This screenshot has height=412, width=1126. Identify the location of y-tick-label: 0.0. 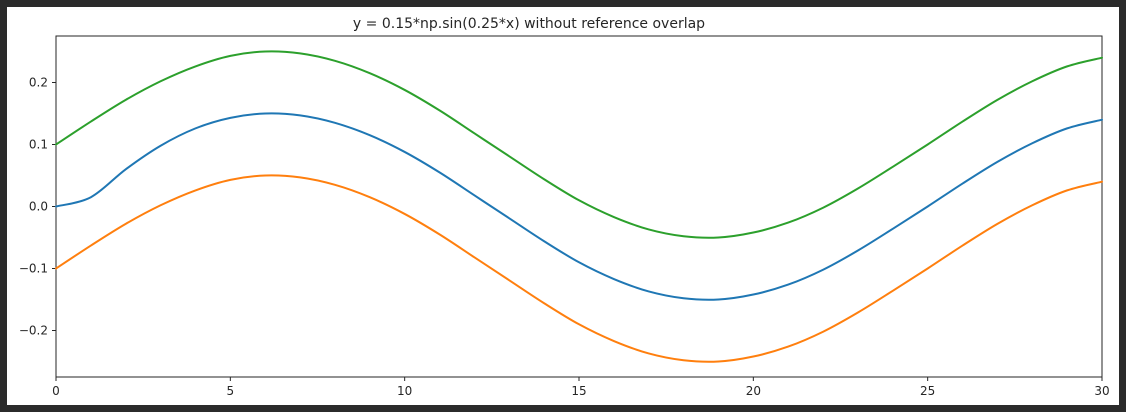
(38, 207).